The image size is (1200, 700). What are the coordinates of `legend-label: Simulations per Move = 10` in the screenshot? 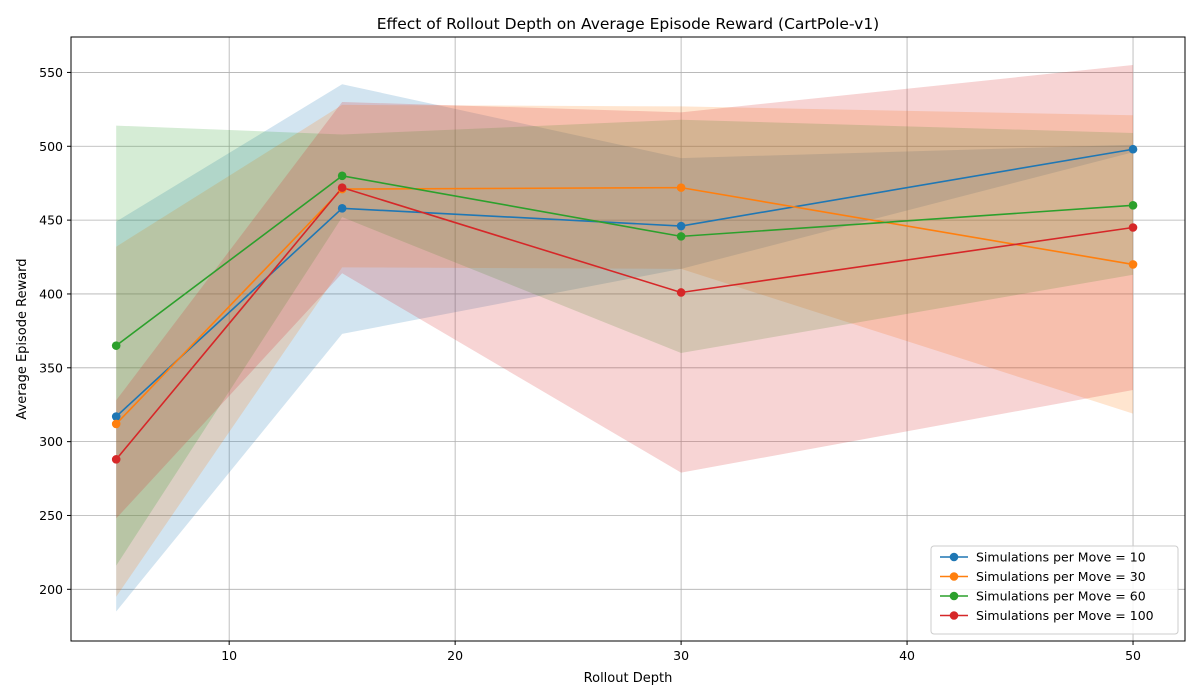 It's located at (1061, 557).